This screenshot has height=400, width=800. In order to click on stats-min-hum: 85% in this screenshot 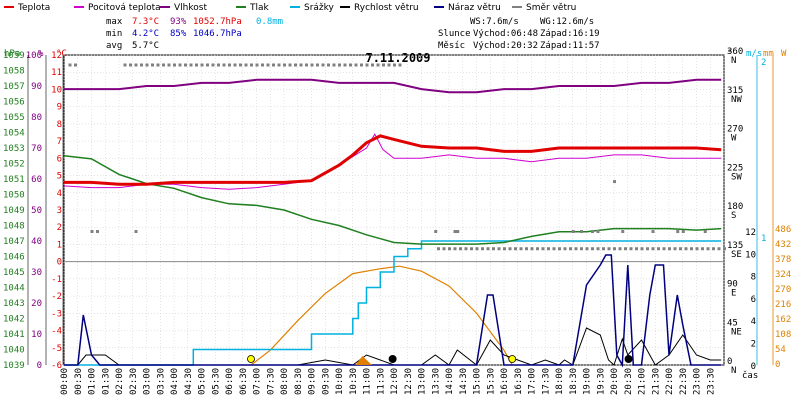, I will do `click(178, 34)`.